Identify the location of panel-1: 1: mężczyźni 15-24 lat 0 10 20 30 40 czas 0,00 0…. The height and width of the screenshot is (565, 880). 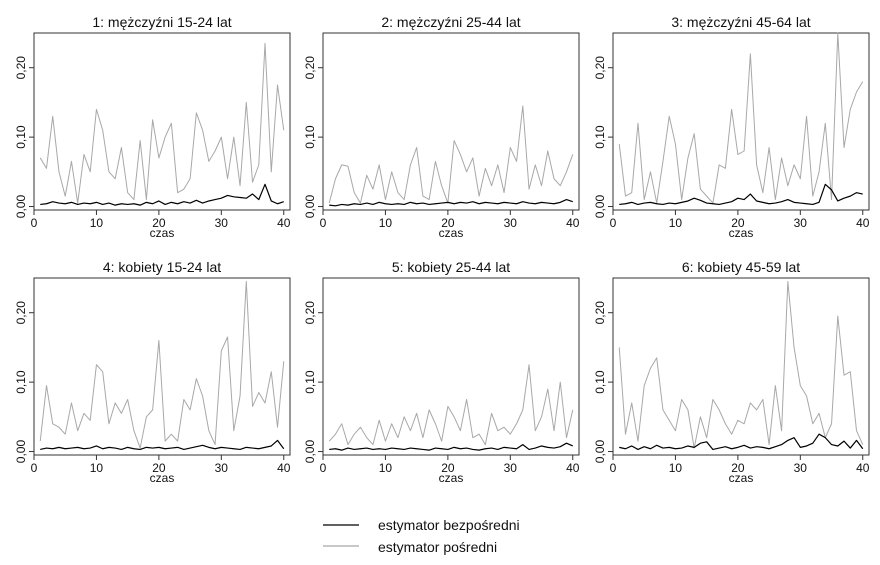
(152, 127).